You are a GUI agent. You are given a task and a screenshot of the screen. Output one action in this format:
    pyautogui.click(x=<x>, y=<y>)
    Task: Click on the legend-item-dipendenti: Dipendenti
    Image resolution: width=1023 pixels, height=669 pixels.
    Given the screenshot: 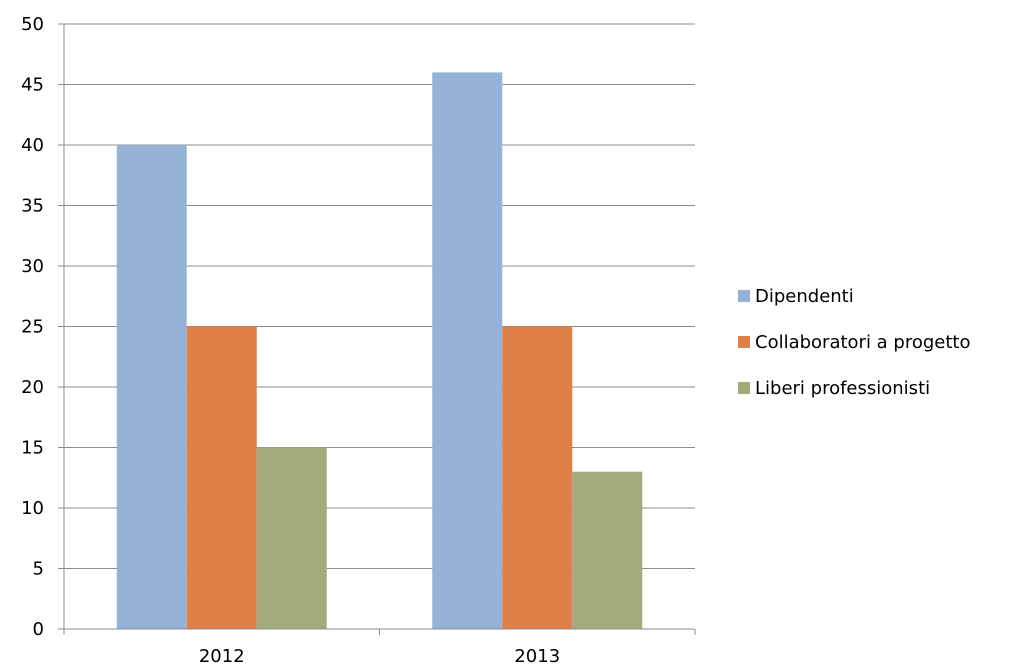 What is the action you would take?
    pyautogui.click(x=796, y=296)
    